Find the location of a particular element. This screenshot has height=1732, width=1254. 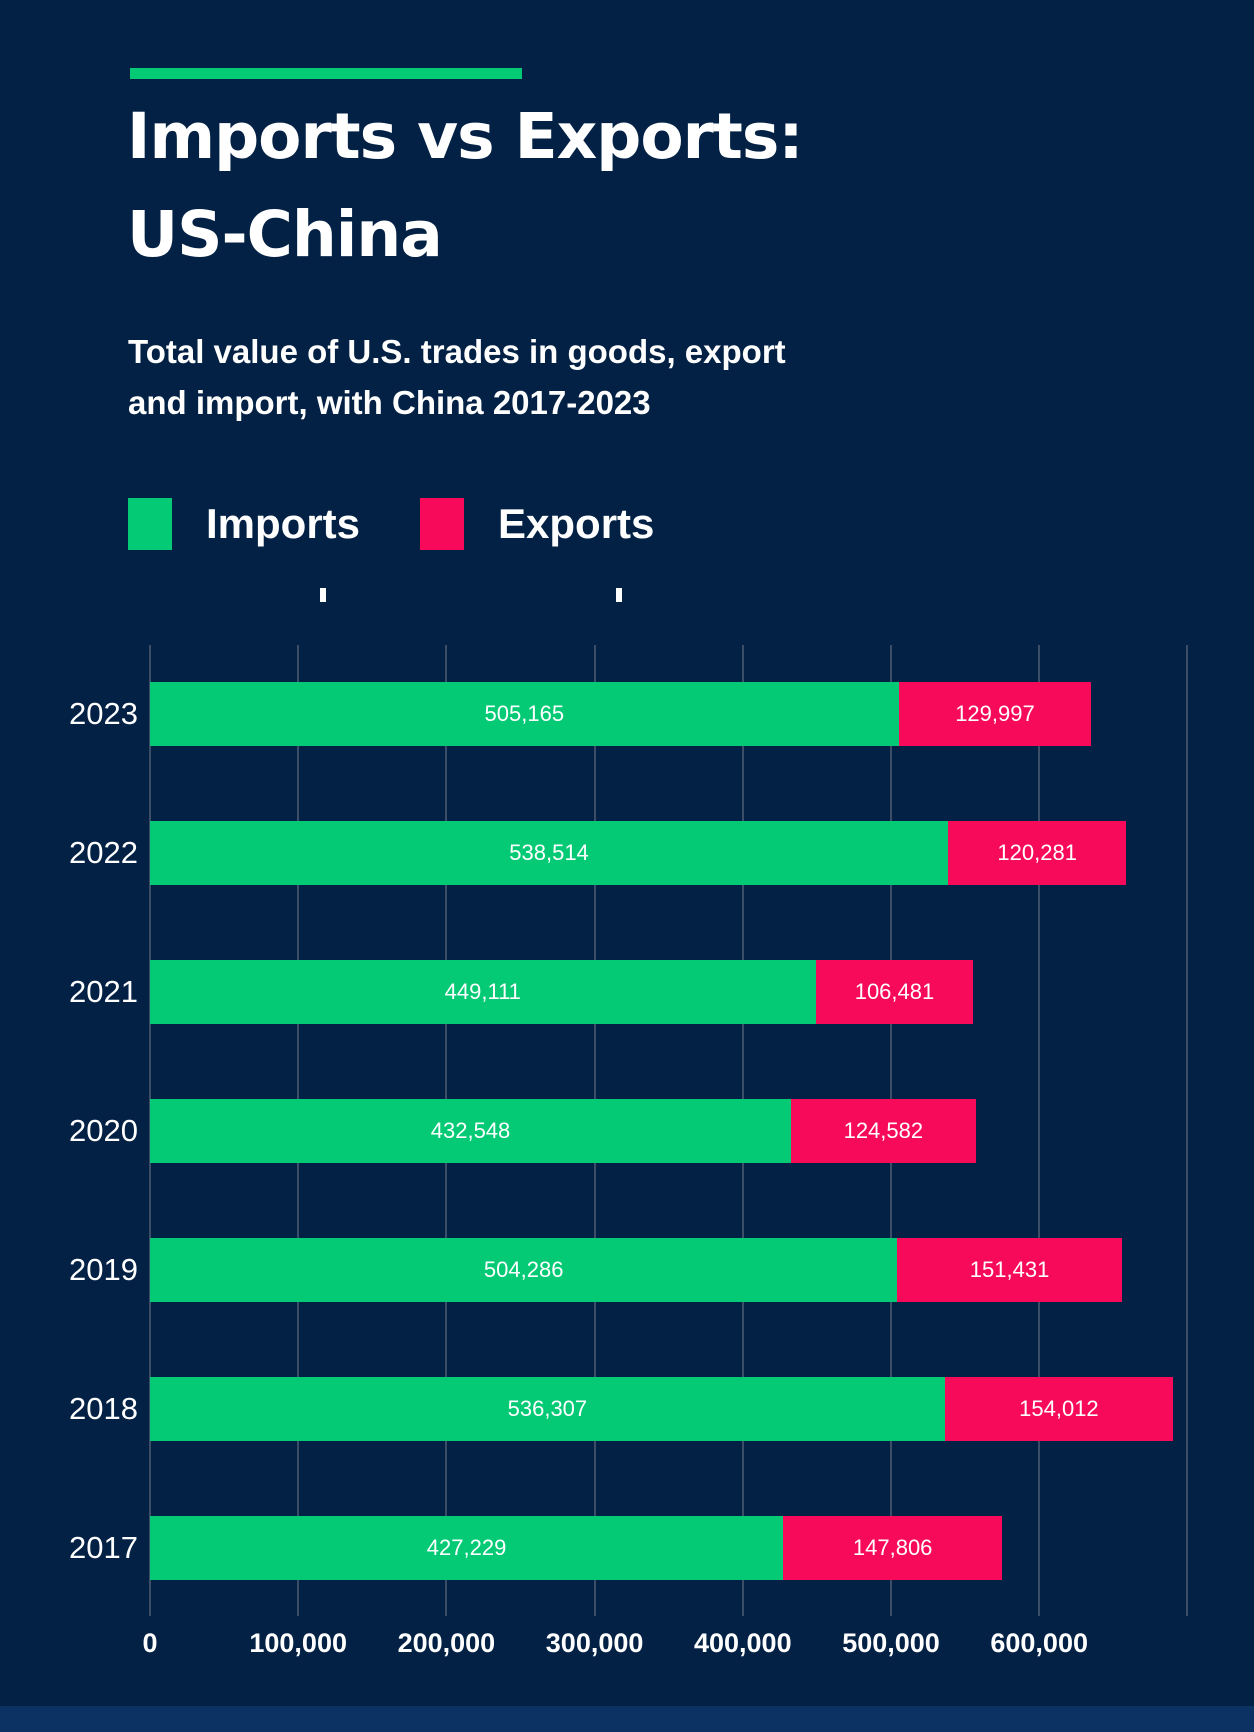

bar-value-label: 536,307 is located at coordinates (547, 1408).